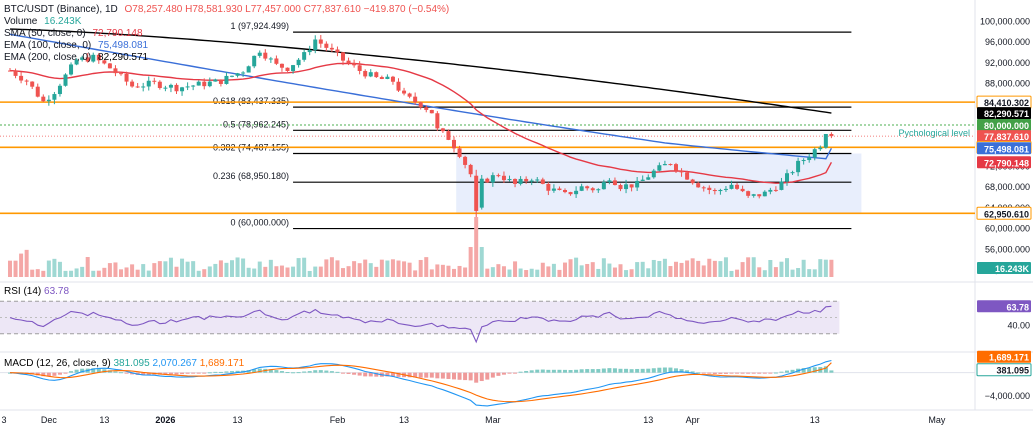 The image size is (1033, 429). What do you see at coordinates (251, 101) in the screenshot?
I see `fib-level-label: 0.618 (83,437.335)` at bounding box center [251, 101].